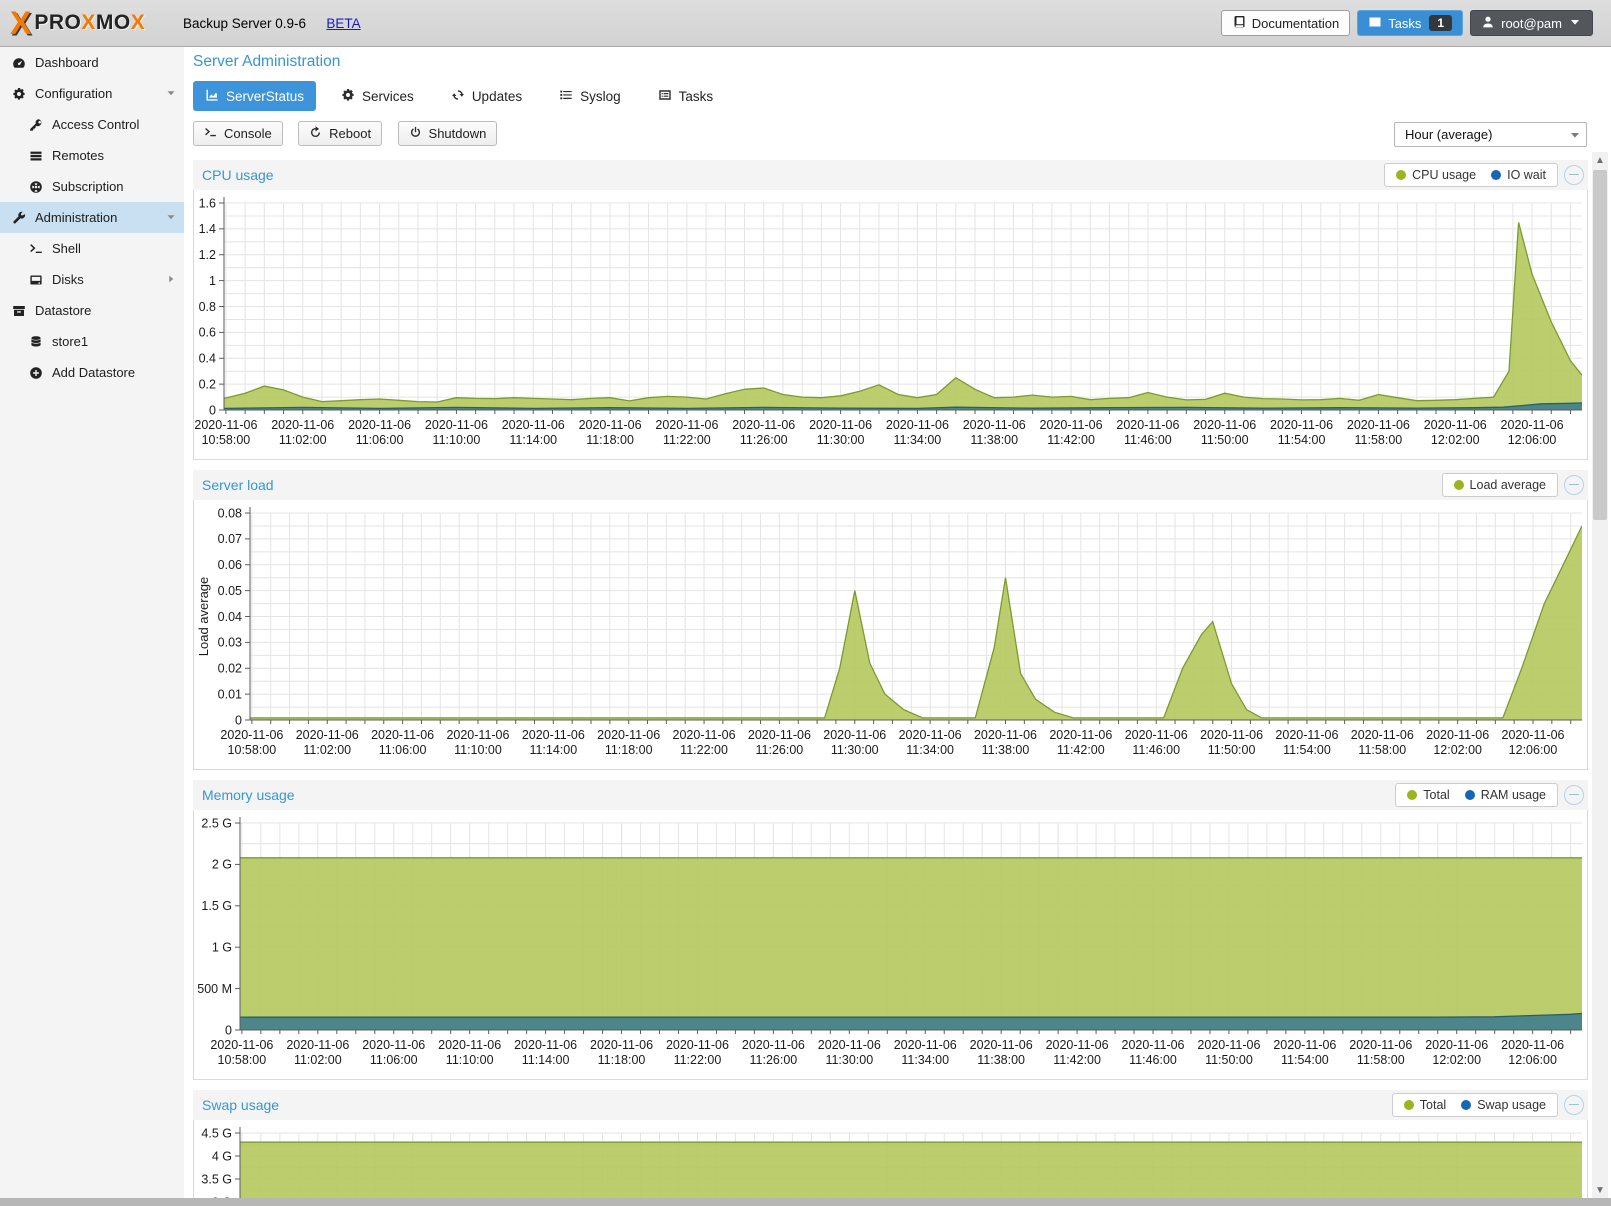 This screenshot has height=1206, width=1611. I want to click on sidebar-item-subscription: Subscription, so click(92, 186).